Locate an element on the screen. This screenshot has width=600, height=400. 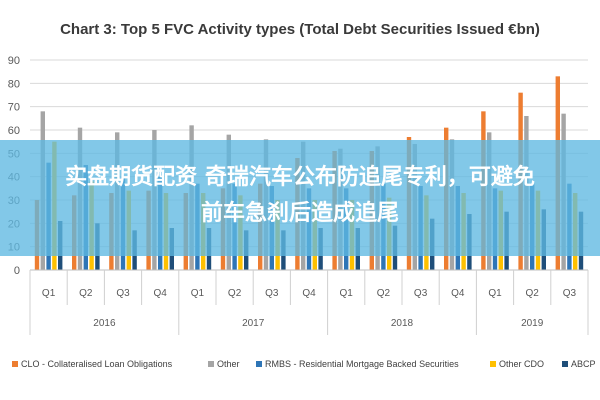
y-tick-label: 70 is located at coordinates (14, 108).